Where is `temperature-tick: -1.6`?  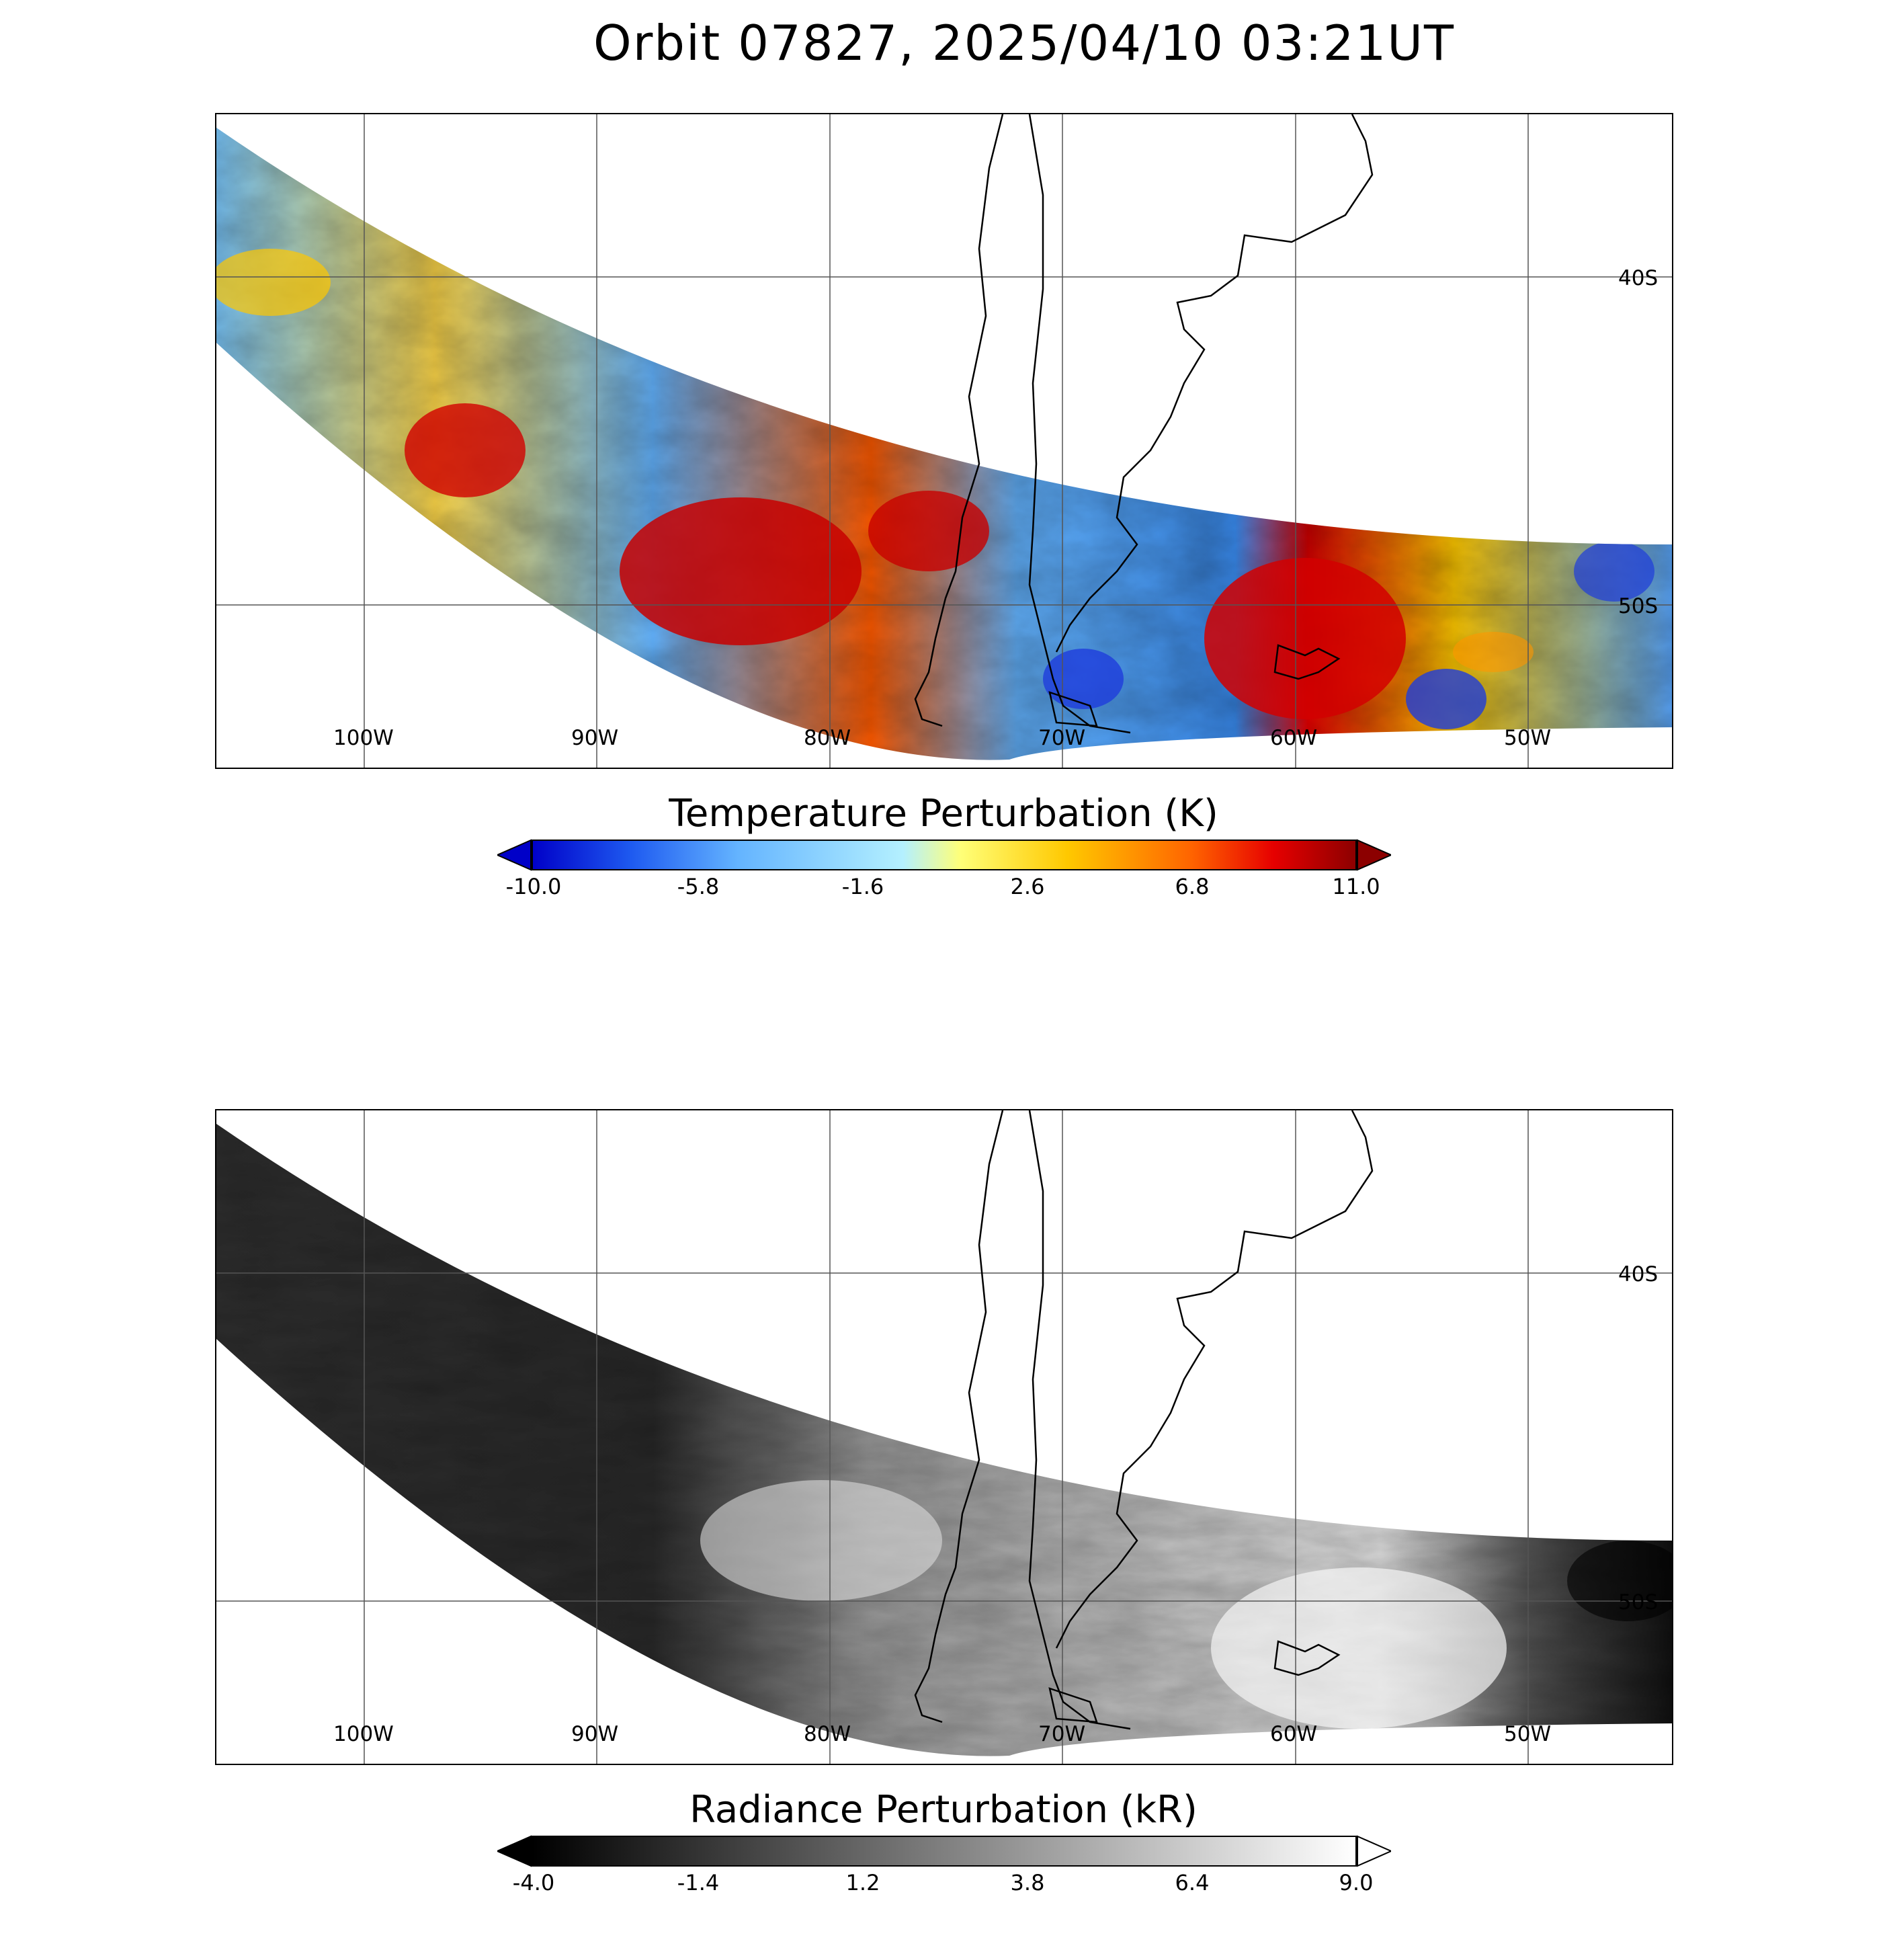 temperature-tick: -1.6 is located at coordinates (862, 886).